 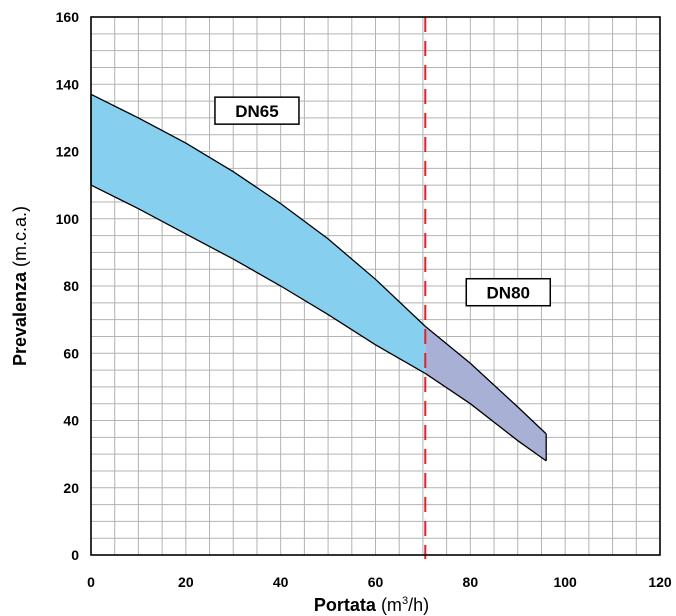 What do you see at coordinates (371, 605) in the screenshot?
I see `x-axis-title: Portata (m3/h)` at bounding box center [371, 605].